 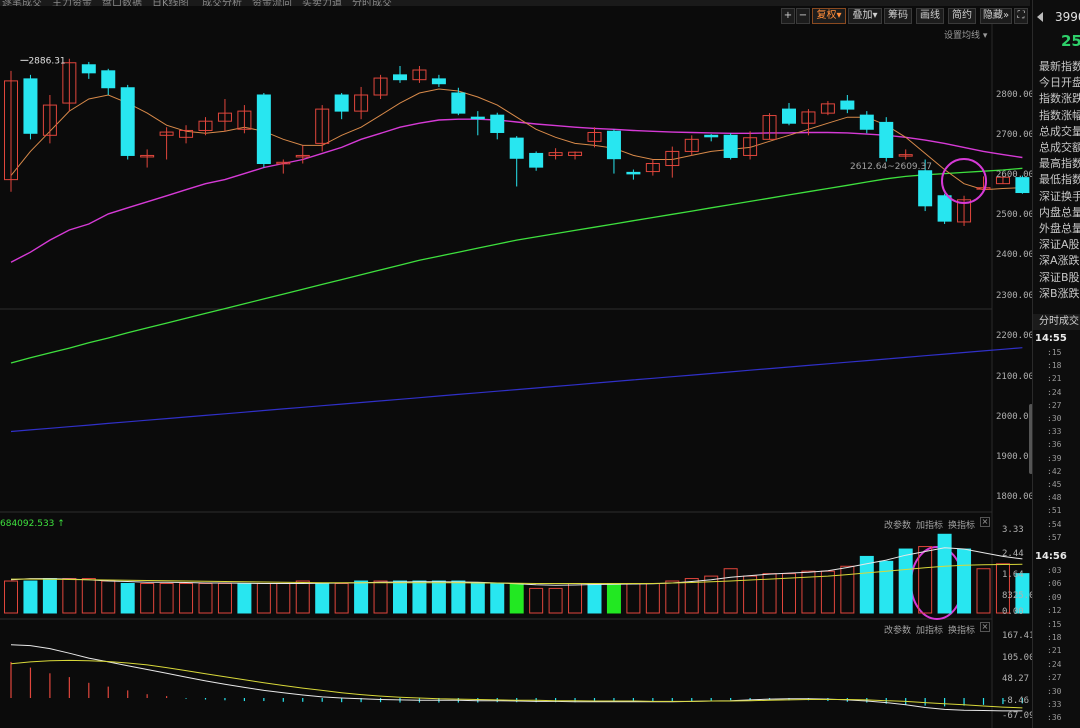 What do you see at coordinates (516, 684) in the screenshot?
I see `macd-dea-line` at bounding box center [516, 684].